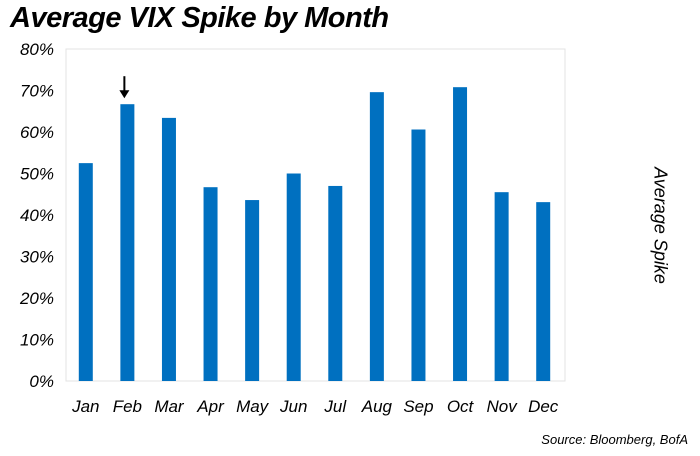  I want to click on y-tick-label: 50%, so click(37, 174).